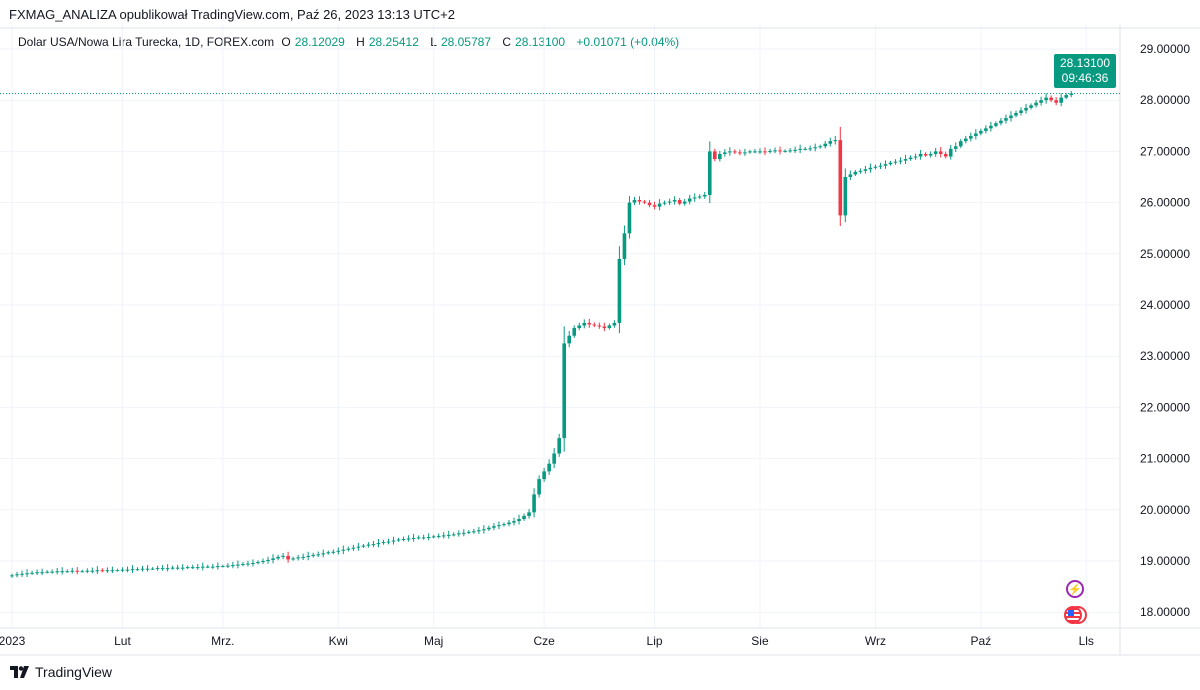 This screenshot has width=1200, height=690. Describe the element at coordinates (875, 641) in the screenshot. I see `x-tick-label: Wrz` at that location.